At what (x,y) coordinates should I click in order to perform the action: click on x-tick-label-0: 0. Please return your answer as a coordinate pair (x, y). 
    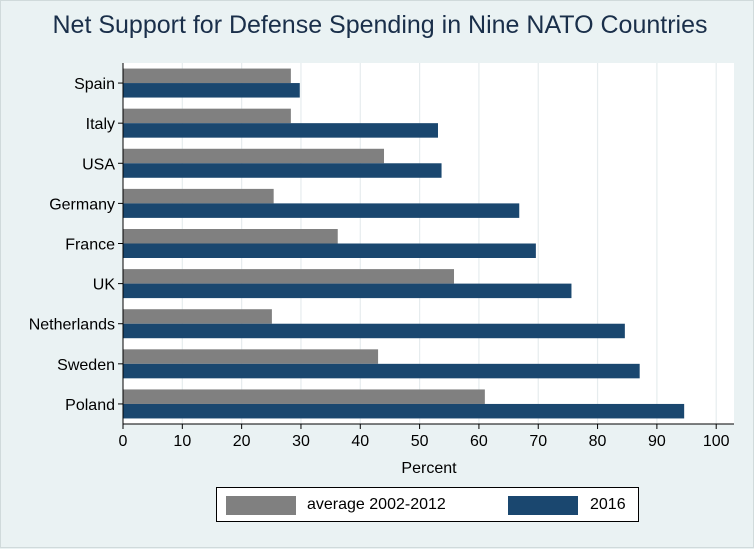
    Looking at the image, I should click on (123, 441).